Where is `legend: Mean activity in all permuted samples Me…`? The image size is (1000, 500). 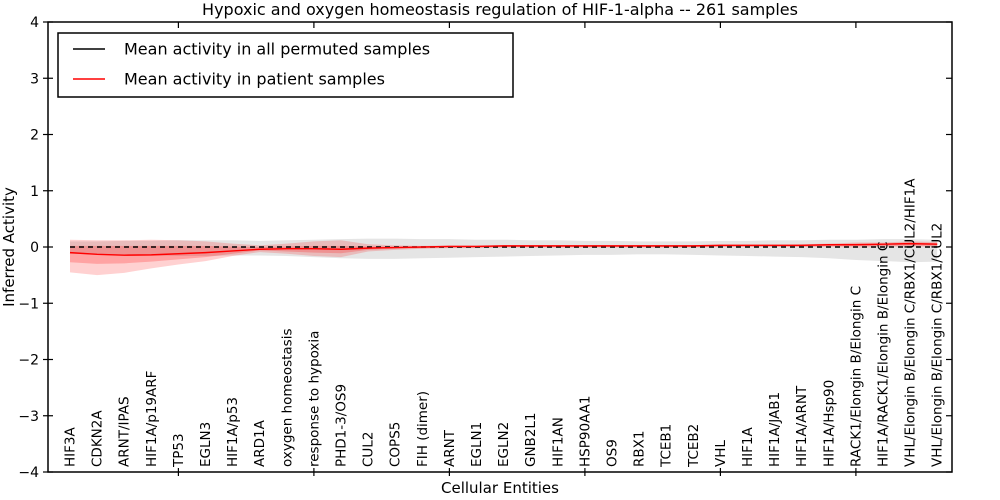
legend: Mean activity in all permuted samples Me… is located at coordinates (285, 65).